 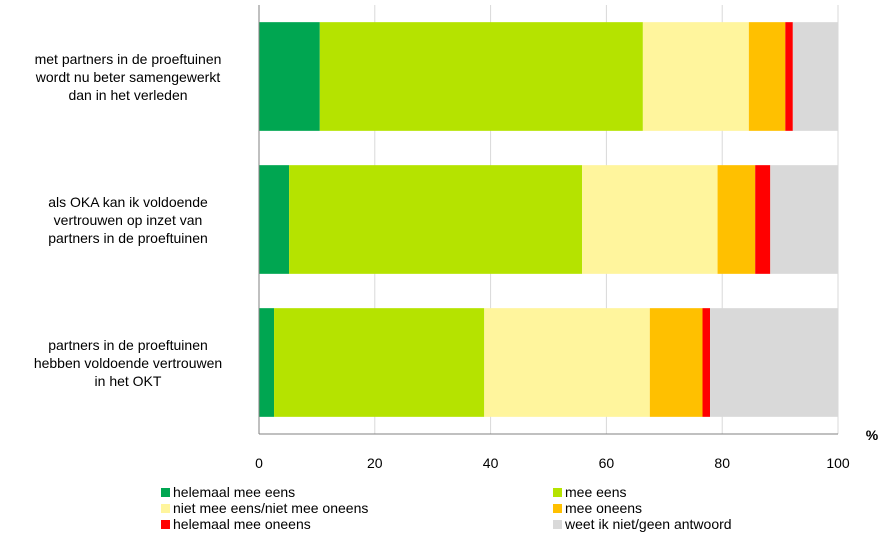 I want to click on x-axis-label: %, so click(x=872, y=435).